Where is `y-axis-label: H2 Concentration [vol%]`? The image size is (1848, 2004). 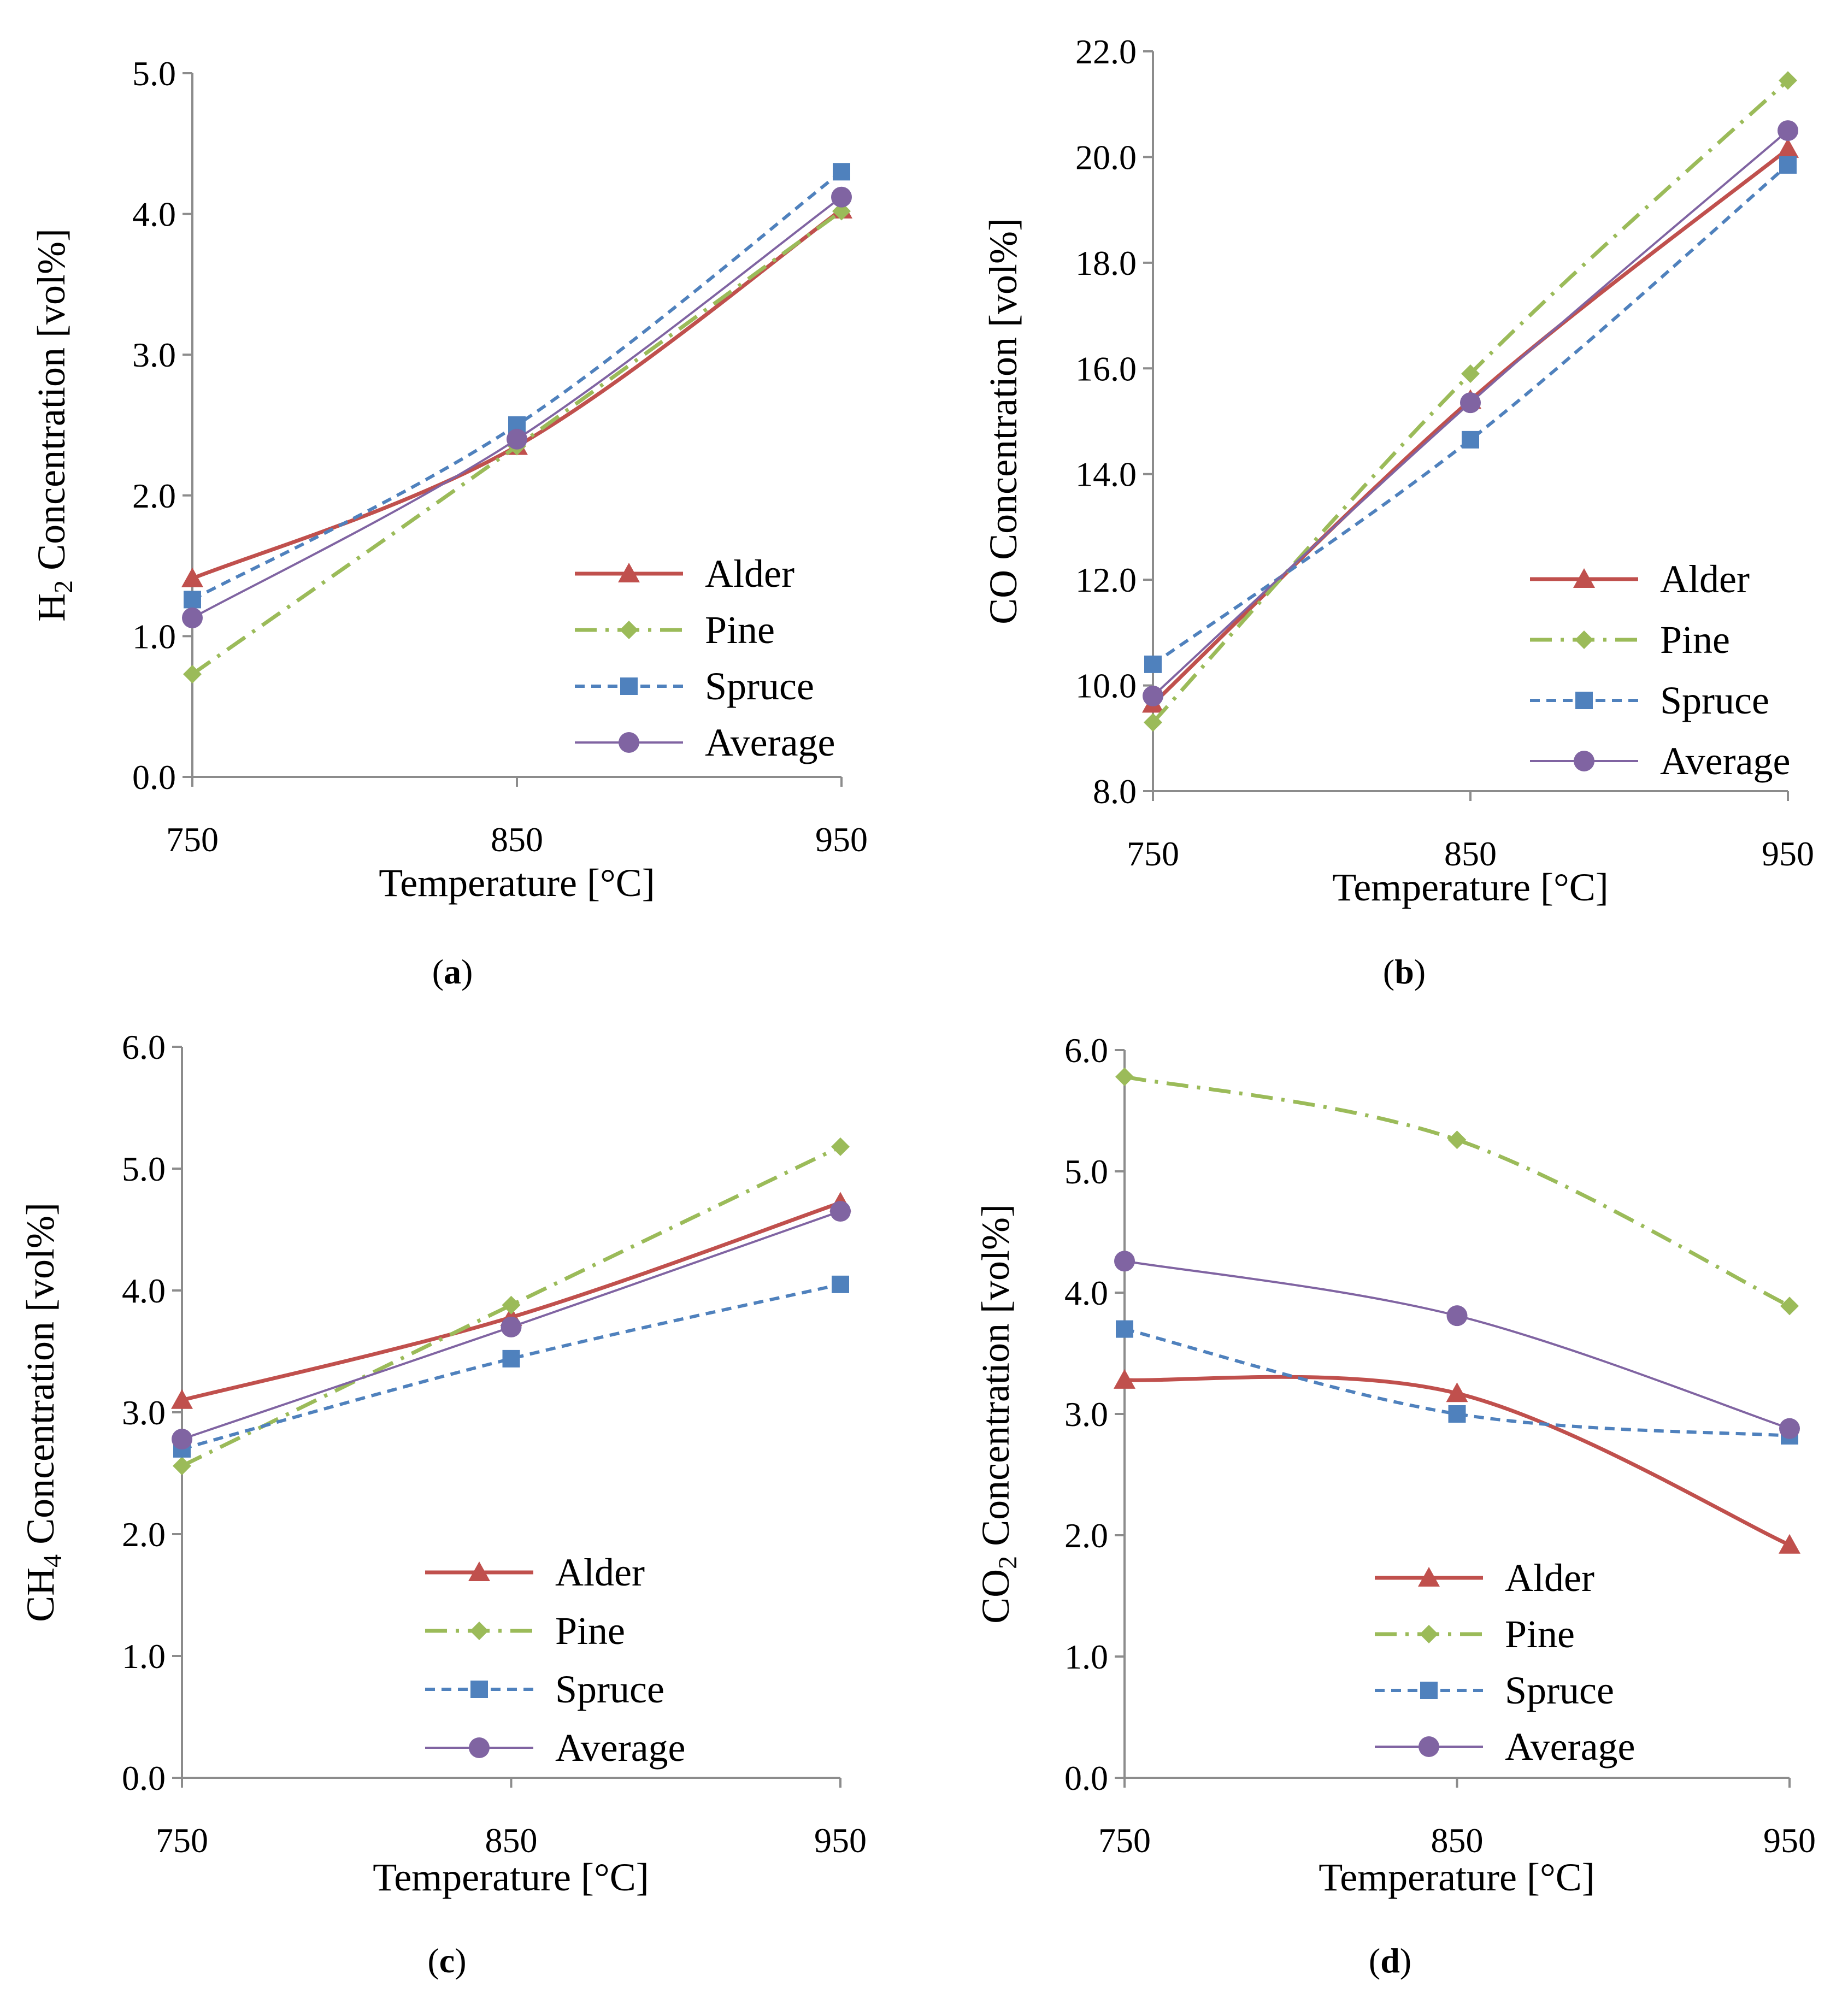
y-axis-label: H2 Concentration [vol%] is located at coordinates (54, 425).